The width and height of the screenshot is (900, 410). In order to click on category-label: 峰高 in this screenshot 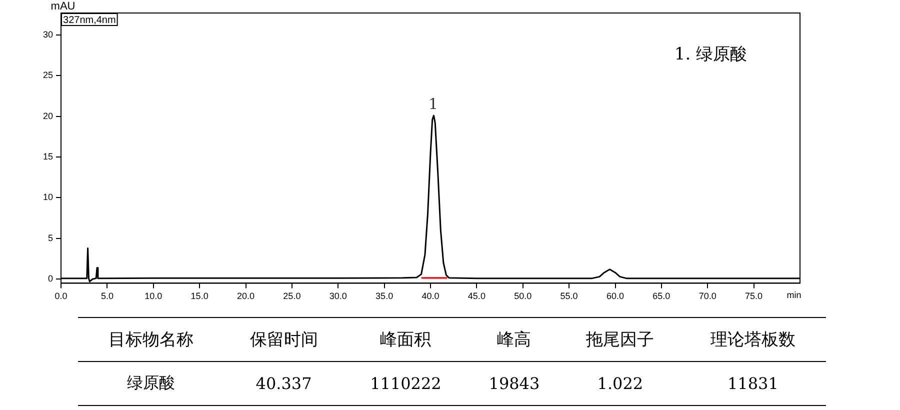, I will do `click(514, 340)`.